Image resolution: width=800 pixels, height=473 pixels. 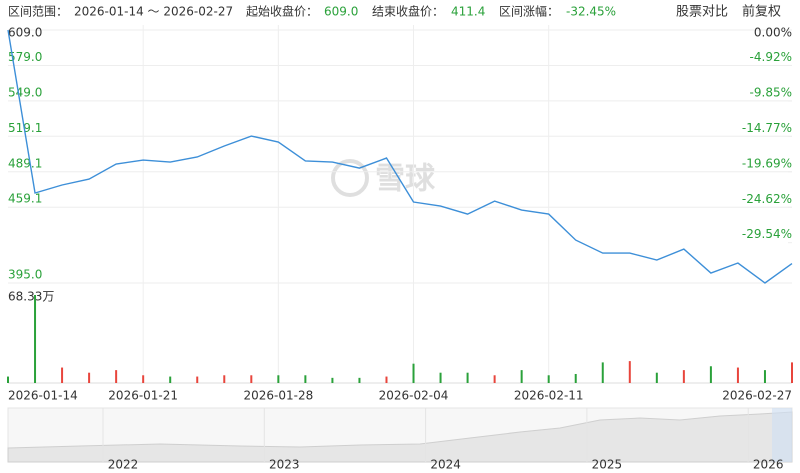 I want to click on y2-tick-label: -4.92%, so click(x=771, y=57).